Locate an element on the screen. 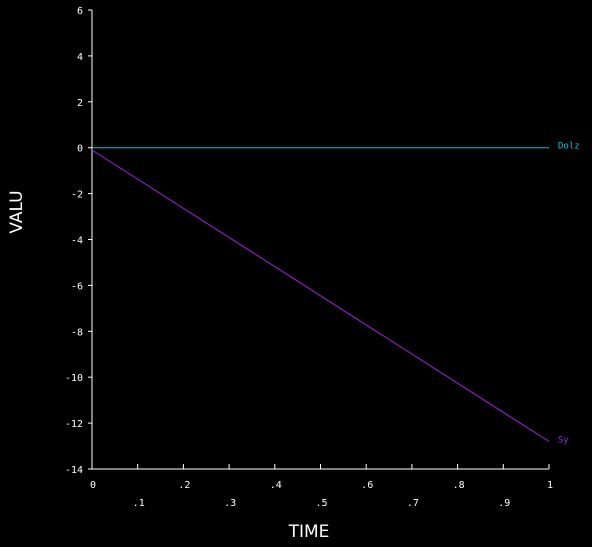  y-axis-title: VALU is located at coordinates (17, 211).